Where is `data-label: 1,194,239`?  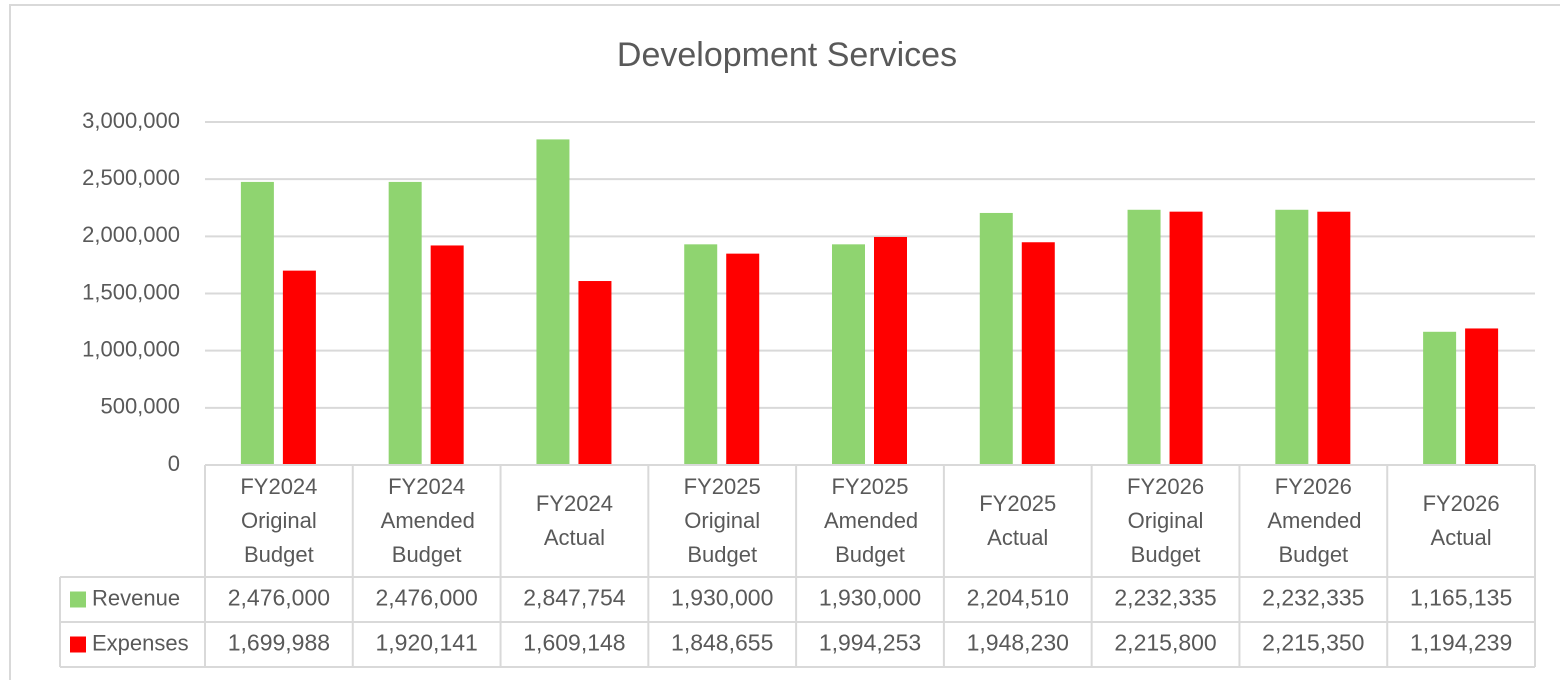
data-label: 1,194,239 is located at coordinates (1461, 643).